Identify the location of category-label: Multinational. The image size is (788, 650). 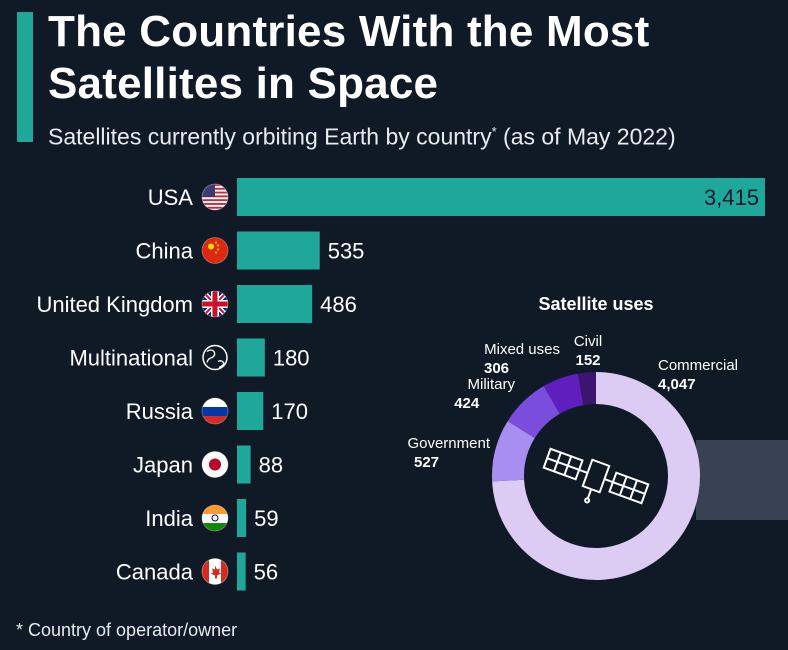
(131, 358).